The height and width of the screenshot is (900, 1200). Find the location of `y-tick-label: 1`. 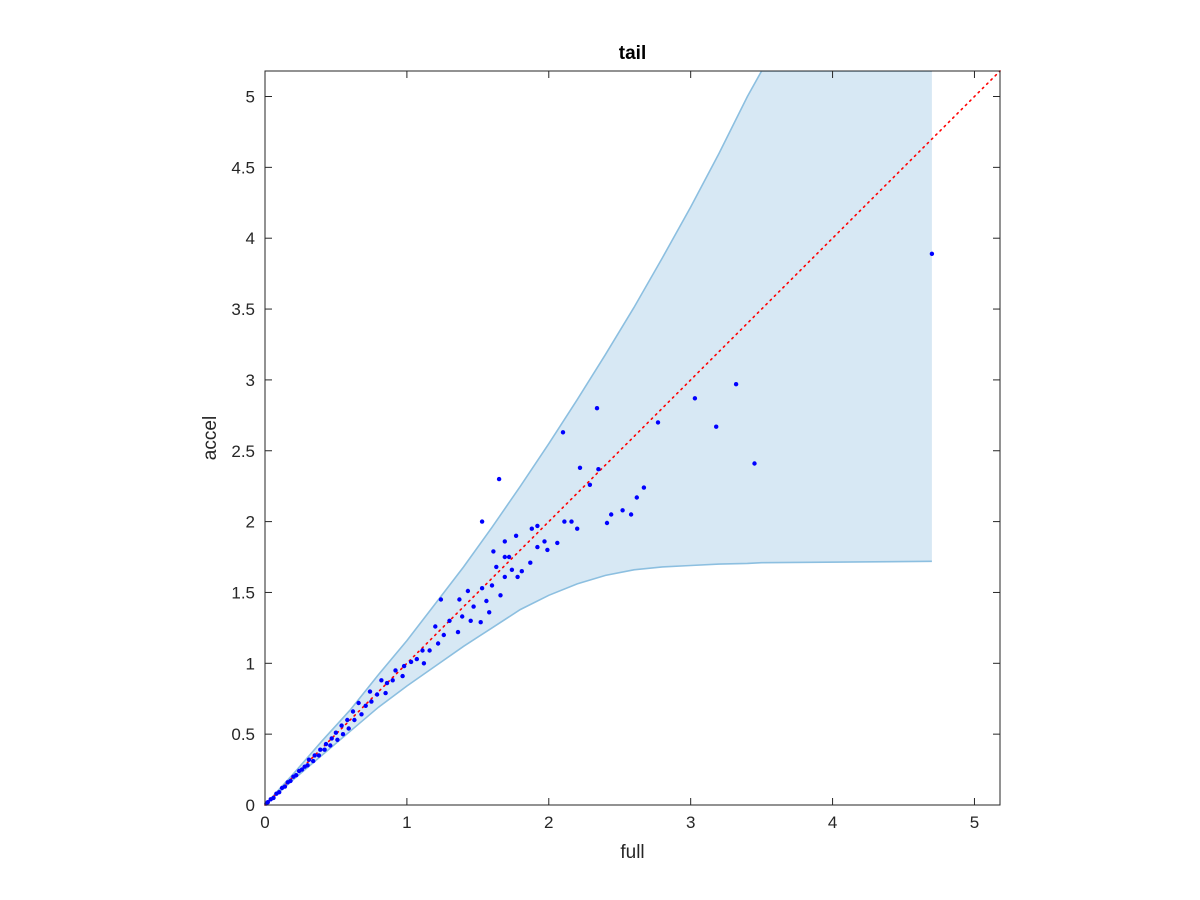

y-tick-label: 1 is located at coordinates (250, 663).